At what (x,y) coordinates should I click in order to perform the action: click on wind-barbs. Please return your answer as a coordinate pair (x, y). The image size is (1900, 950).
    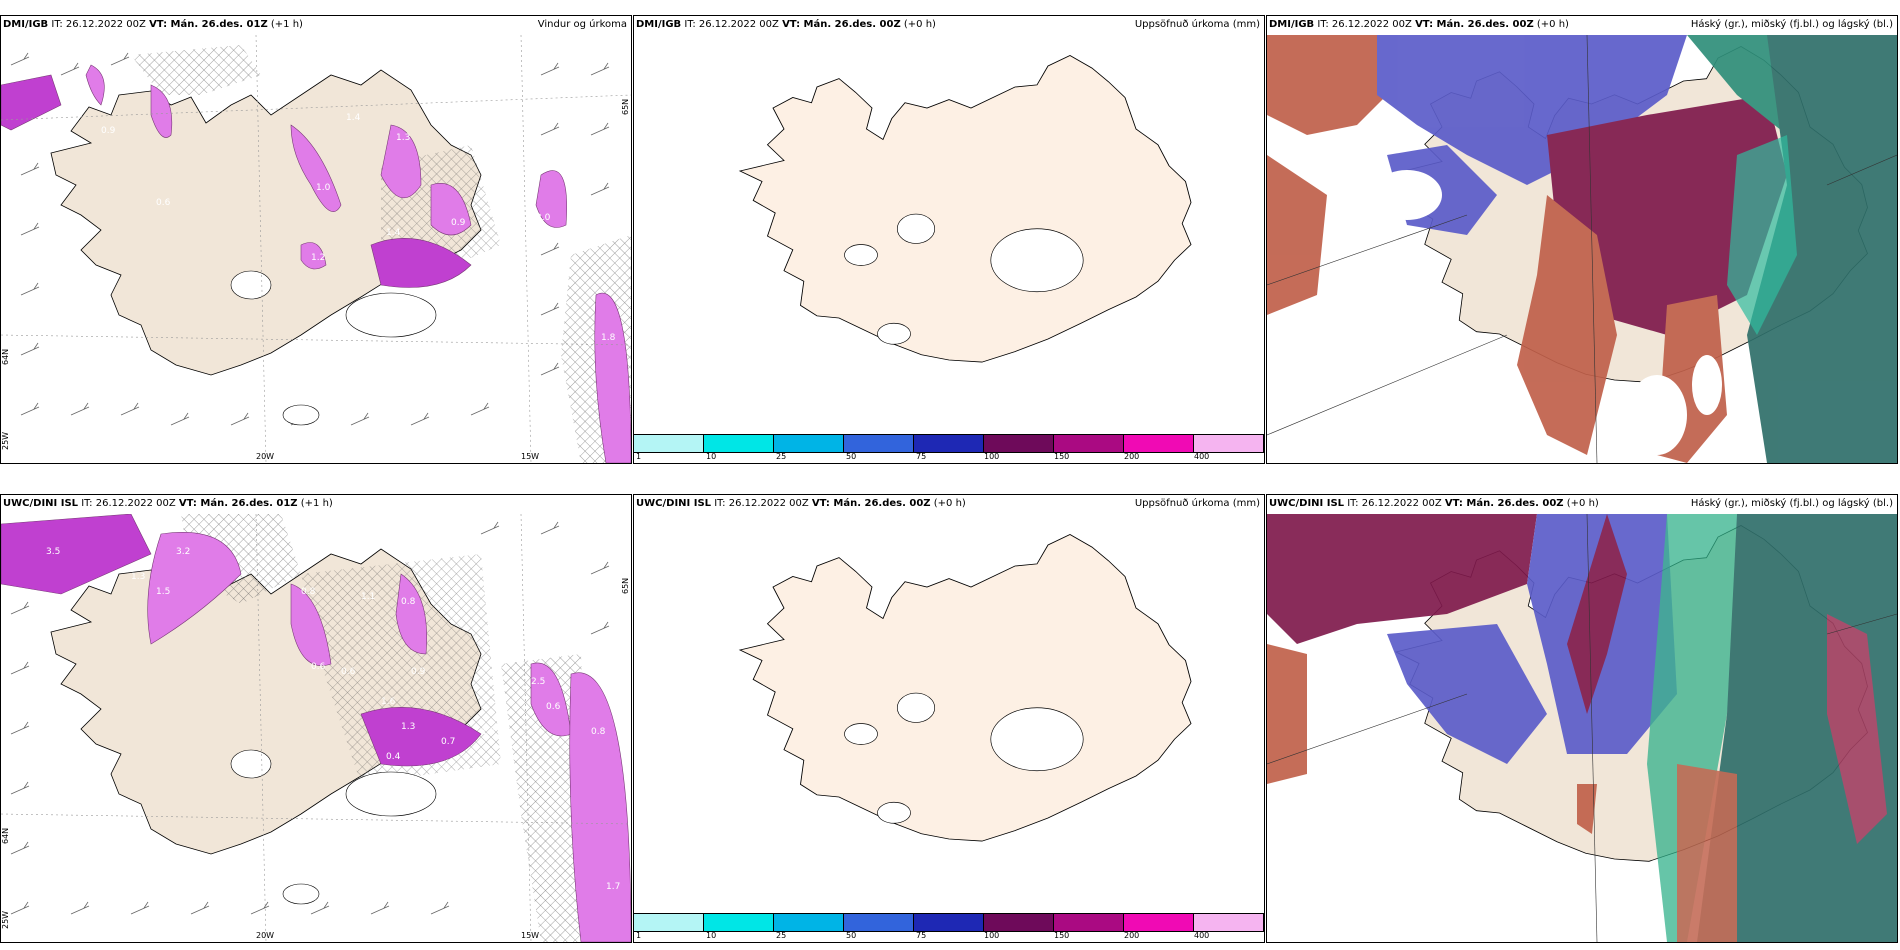
    Looking at the image, I should click on (310, 718).